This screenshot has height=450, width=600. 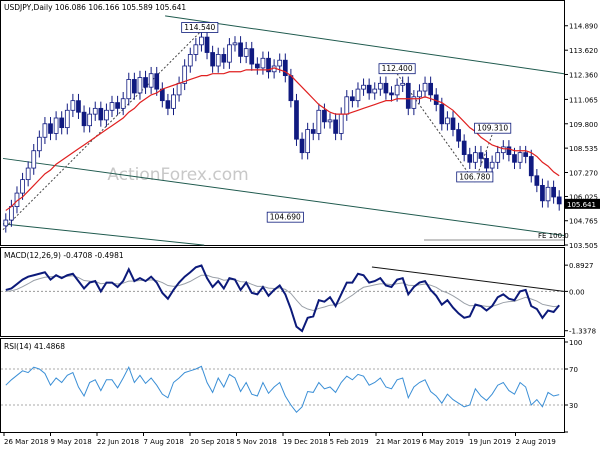 I want to click on x-tick-label: 7 Aug 2018, so click(x=164, y=442).